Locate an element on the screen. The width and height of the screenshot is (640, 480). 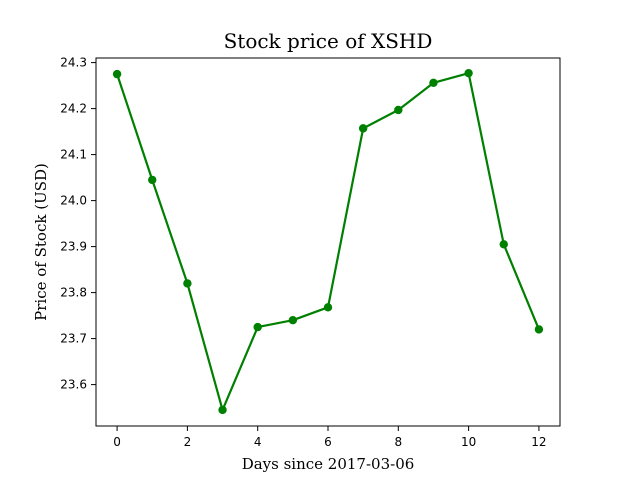
y-tick-label: 24.2 is located at coordinates (73, 109).